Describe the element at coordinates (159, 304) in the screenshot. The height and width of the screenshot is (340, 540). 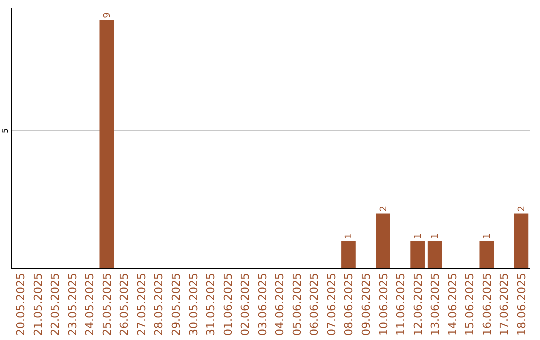
I see `x-tick-label: 28.05.2025` at that location.